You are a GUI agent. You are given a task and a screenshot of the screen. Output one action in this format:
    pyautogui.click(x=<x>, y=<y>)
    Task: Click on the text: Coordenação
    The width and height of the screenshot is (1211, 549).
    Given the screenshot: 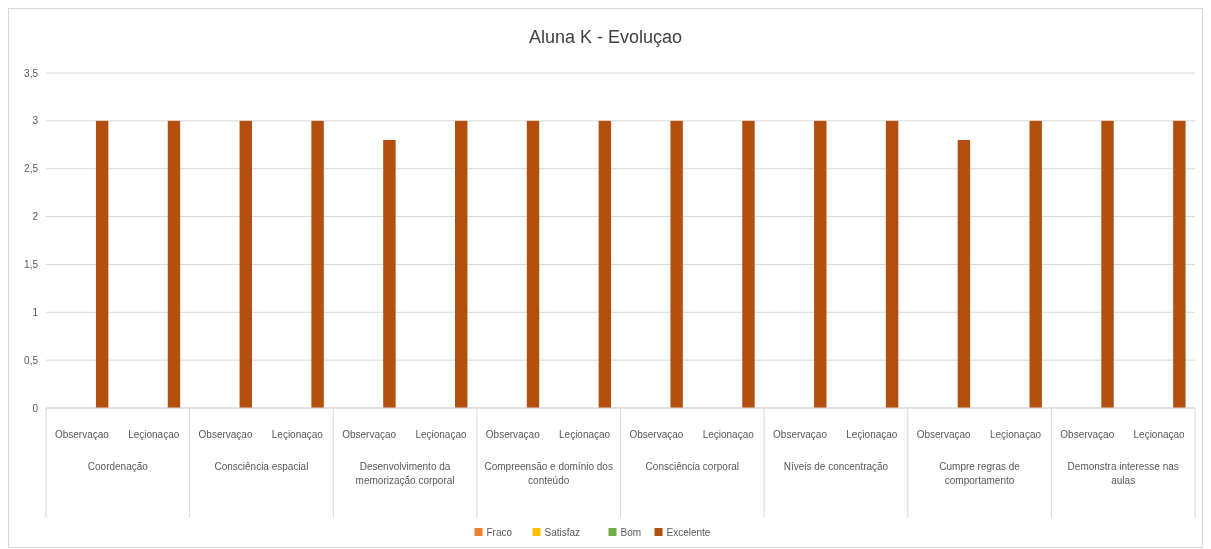 What is the action you would take?
    pyautogui.click(x=118, y=466)
    